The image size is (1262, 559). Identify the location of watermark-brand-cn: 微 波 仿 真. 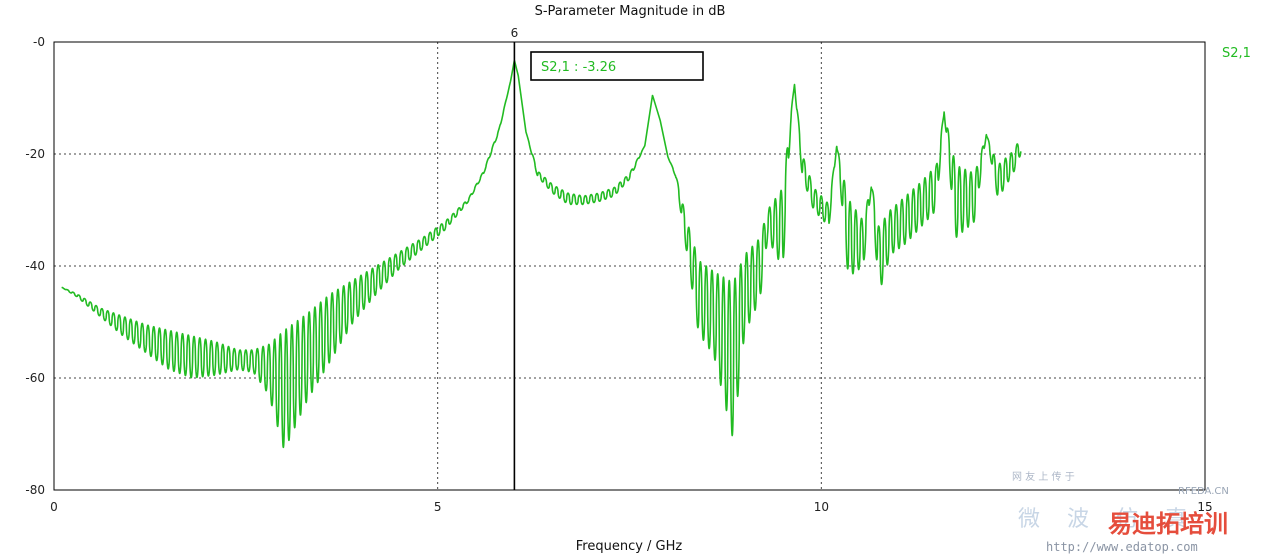
(1107, 519).